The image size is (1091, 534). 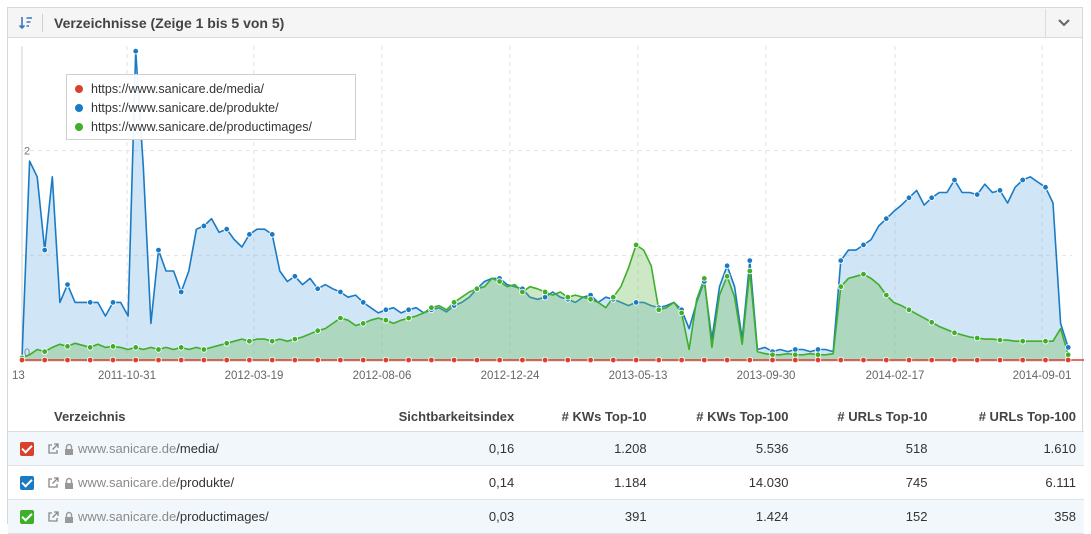 I want to click on row-checkbox-cell, so click(x=25, y=482).